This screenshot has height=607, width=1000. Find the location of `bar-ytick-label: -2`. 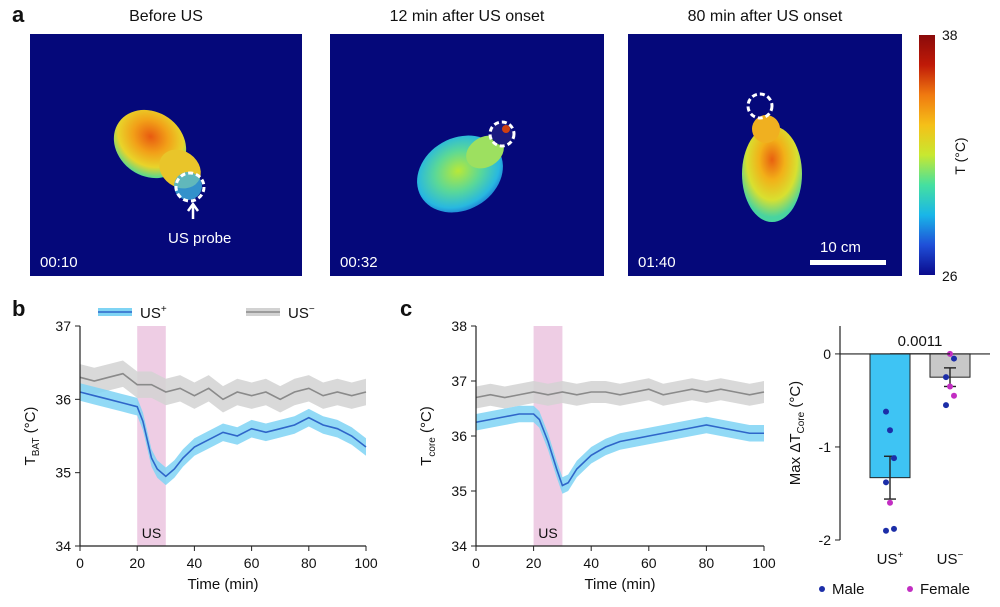

bar-ytick-label: -2 is located at coordinates (825, 540).